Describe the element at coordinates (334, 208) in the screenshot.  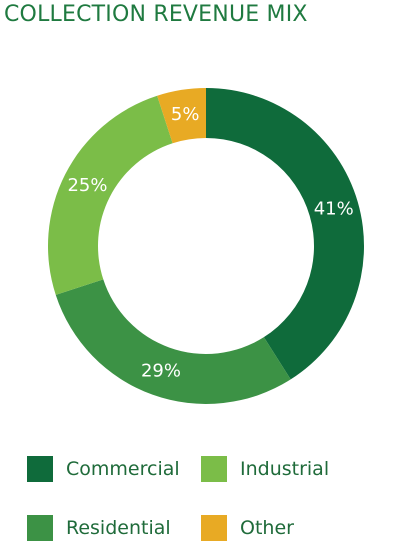
I see `slice-label-commercial: 41%` at that location.